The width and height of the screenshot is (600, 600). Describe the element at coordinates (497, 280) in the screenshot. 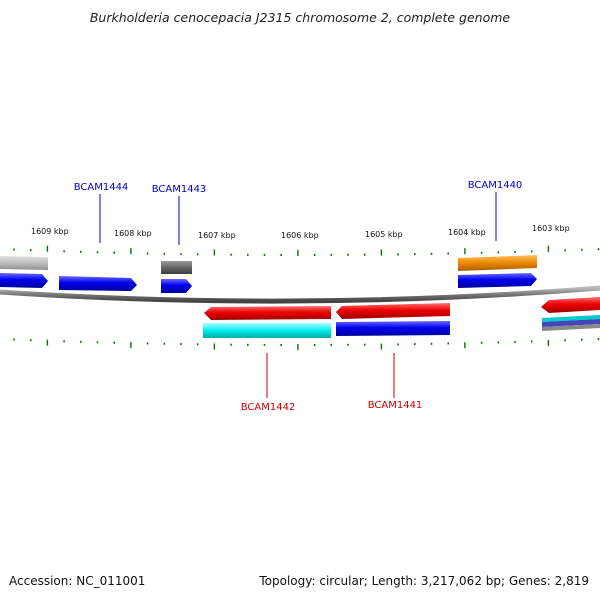

I see `cds-forward-bcam1440` at that location.